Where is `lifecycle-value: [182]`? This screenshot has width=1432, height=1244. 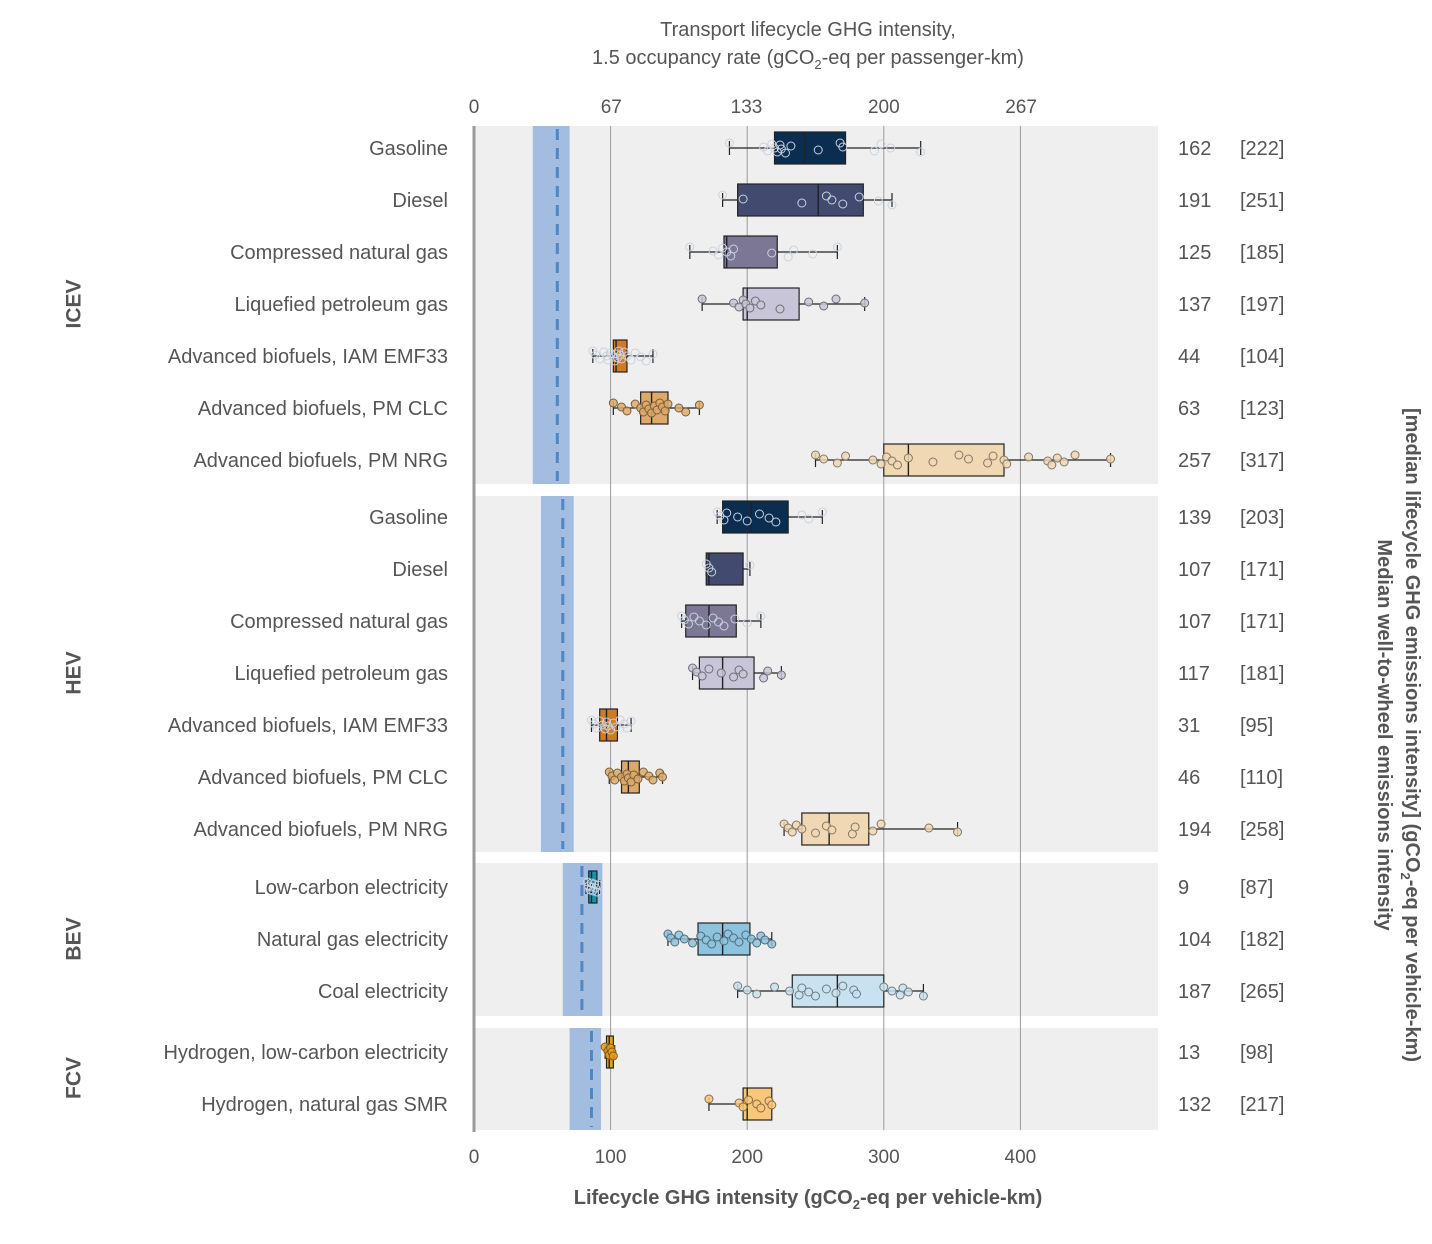 lifecycle-value: [182] is located at coordinates (1262, 940).